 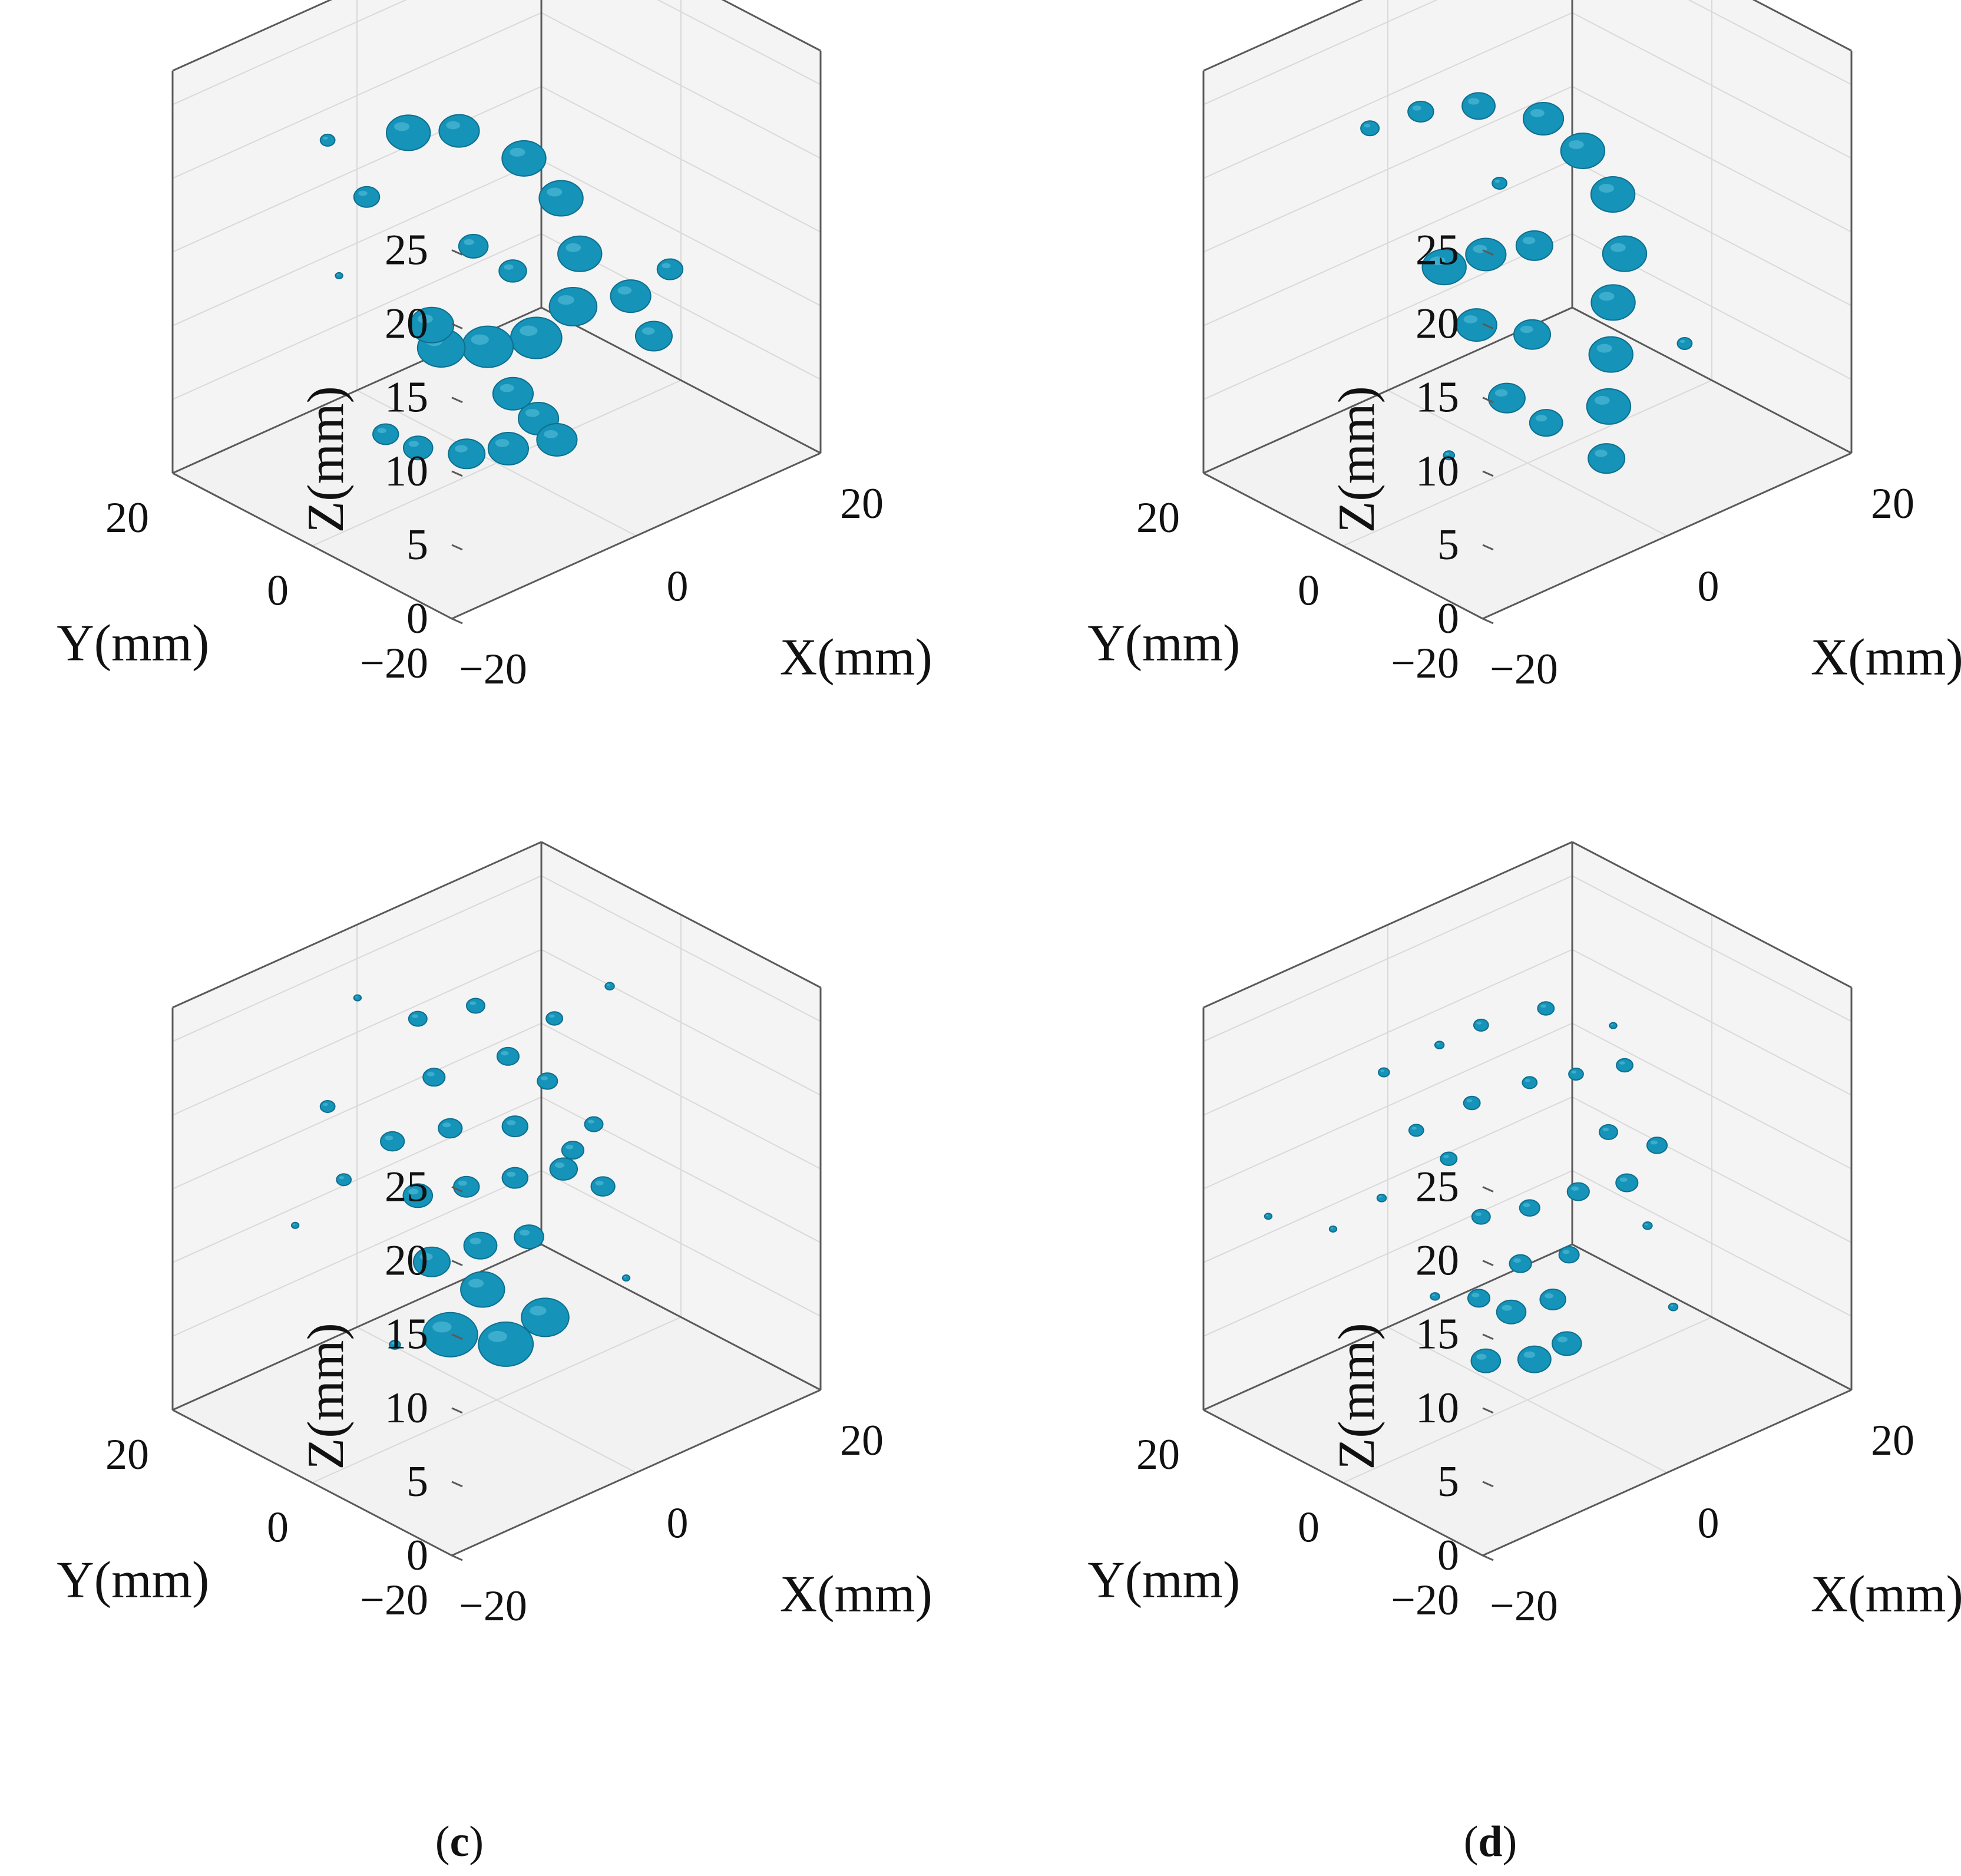 What do you see at coordinates (1163, 1580) in the screenshot?
I see `y-axis-label: Y(mm)` at bounding box center [1163, 1580].